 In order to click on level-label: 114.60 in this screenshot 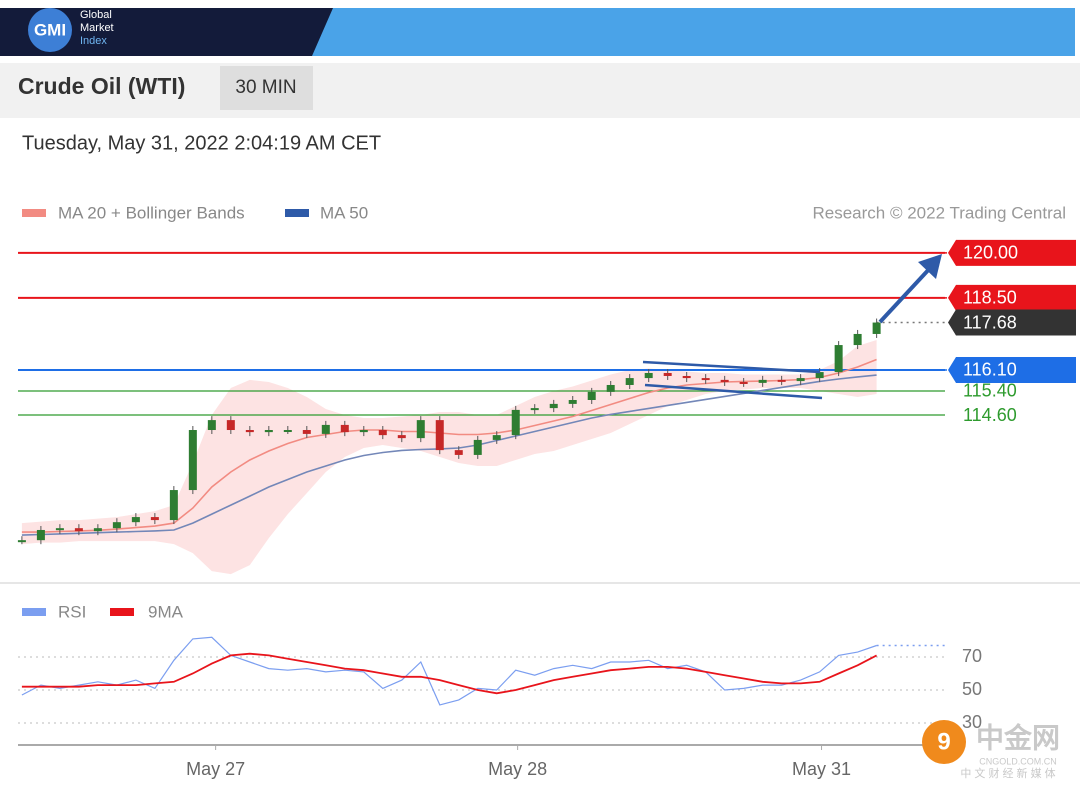, I will do `click(990, 415)`.